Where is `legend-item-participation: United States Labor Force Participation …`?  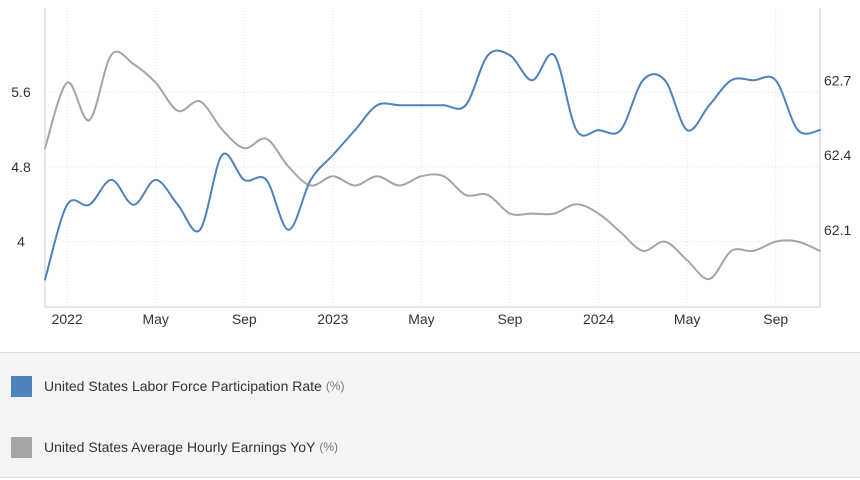
legend-item-participation: United States Labor Force Participation … is located at coordinates (177, 386).